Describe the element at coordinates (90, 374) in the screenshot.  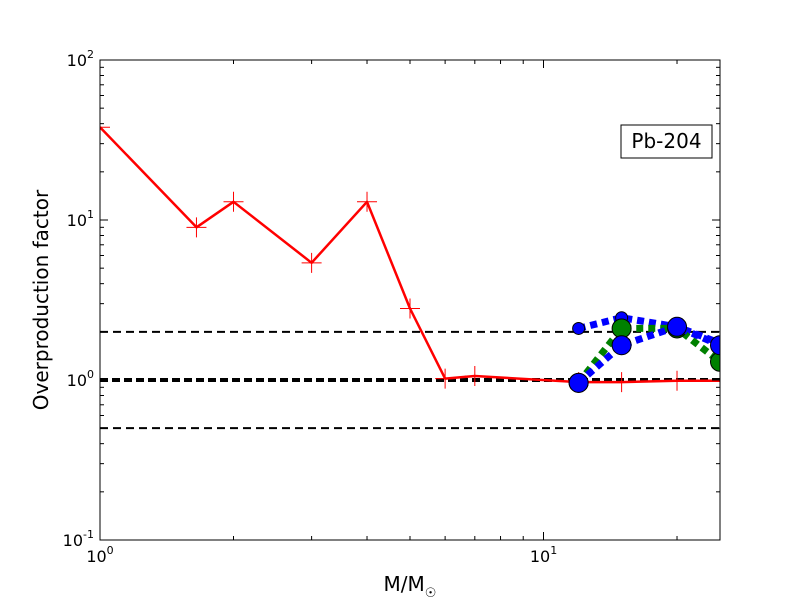
I see `y-tick-label-exponent: 0` at that location.